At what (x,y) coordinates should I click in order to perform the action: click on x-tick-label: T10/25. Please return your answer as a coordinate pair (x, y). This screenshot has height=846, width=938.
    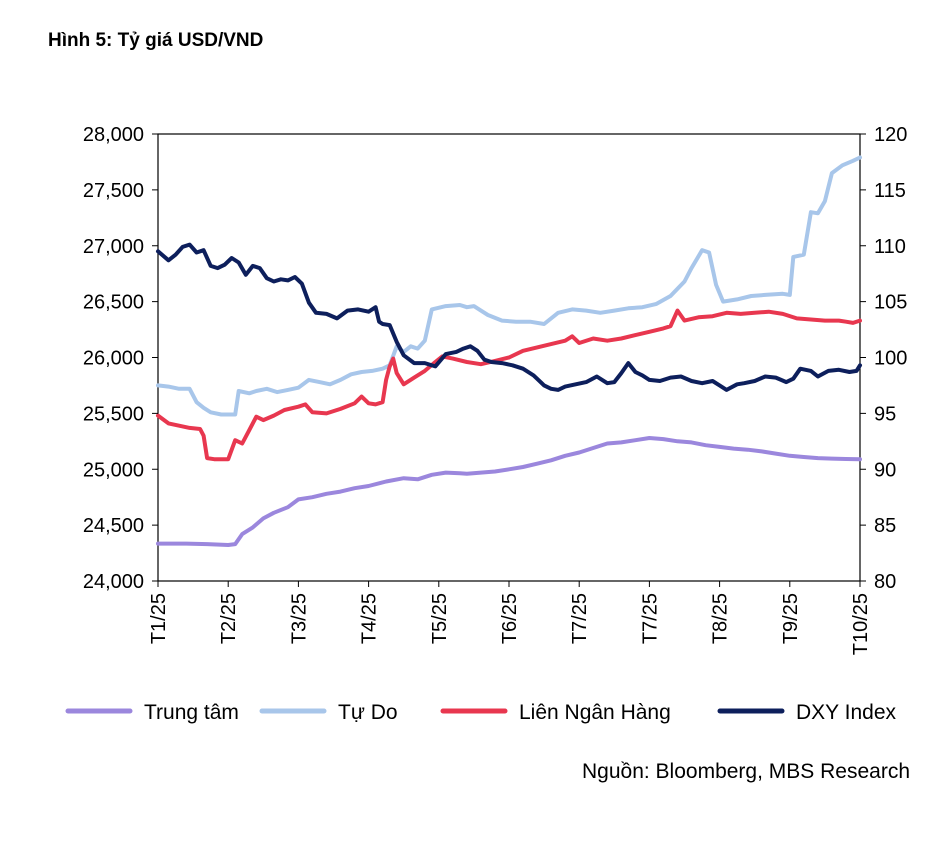
    Looking at the image, I should click on (861, 624).